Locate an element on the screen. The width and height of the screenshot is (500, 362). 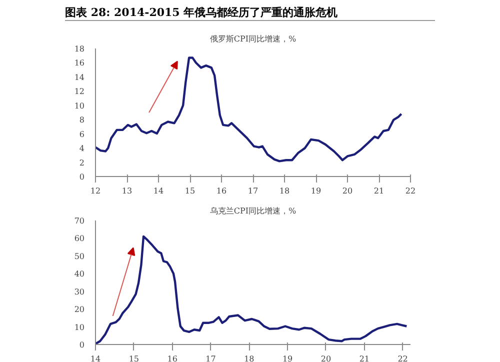
y-tick-label: 6 is located at coordinates (82, 134).